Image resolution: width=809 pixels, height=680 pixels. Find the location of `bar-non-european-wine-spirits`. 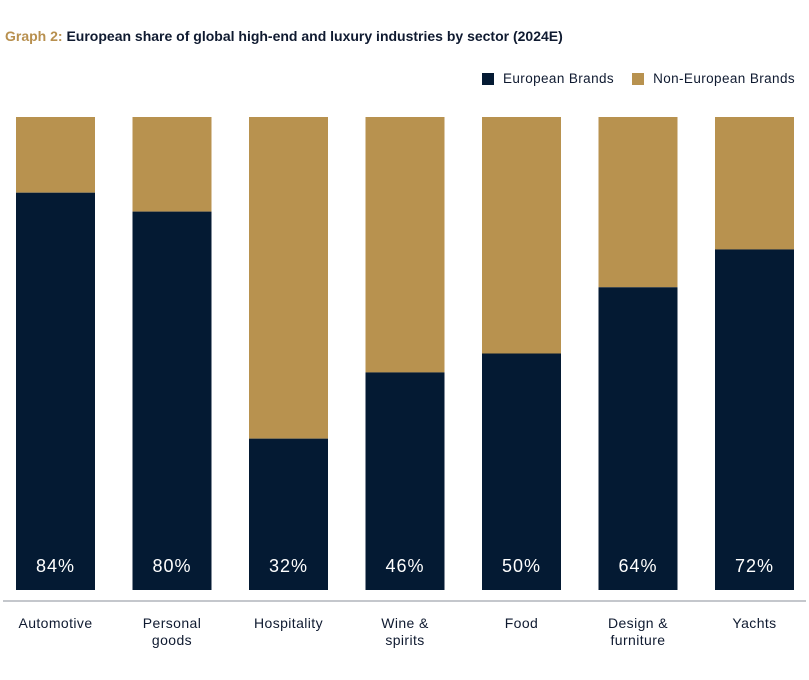

bar-non-european-wine-spirits is located at coordinates (405, 245).